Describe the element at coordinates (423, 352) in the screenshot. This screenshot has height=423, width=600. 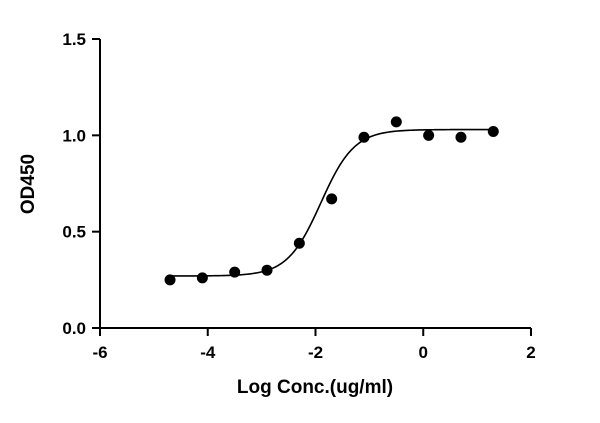
I see `x-tick-label: 0` at that location.